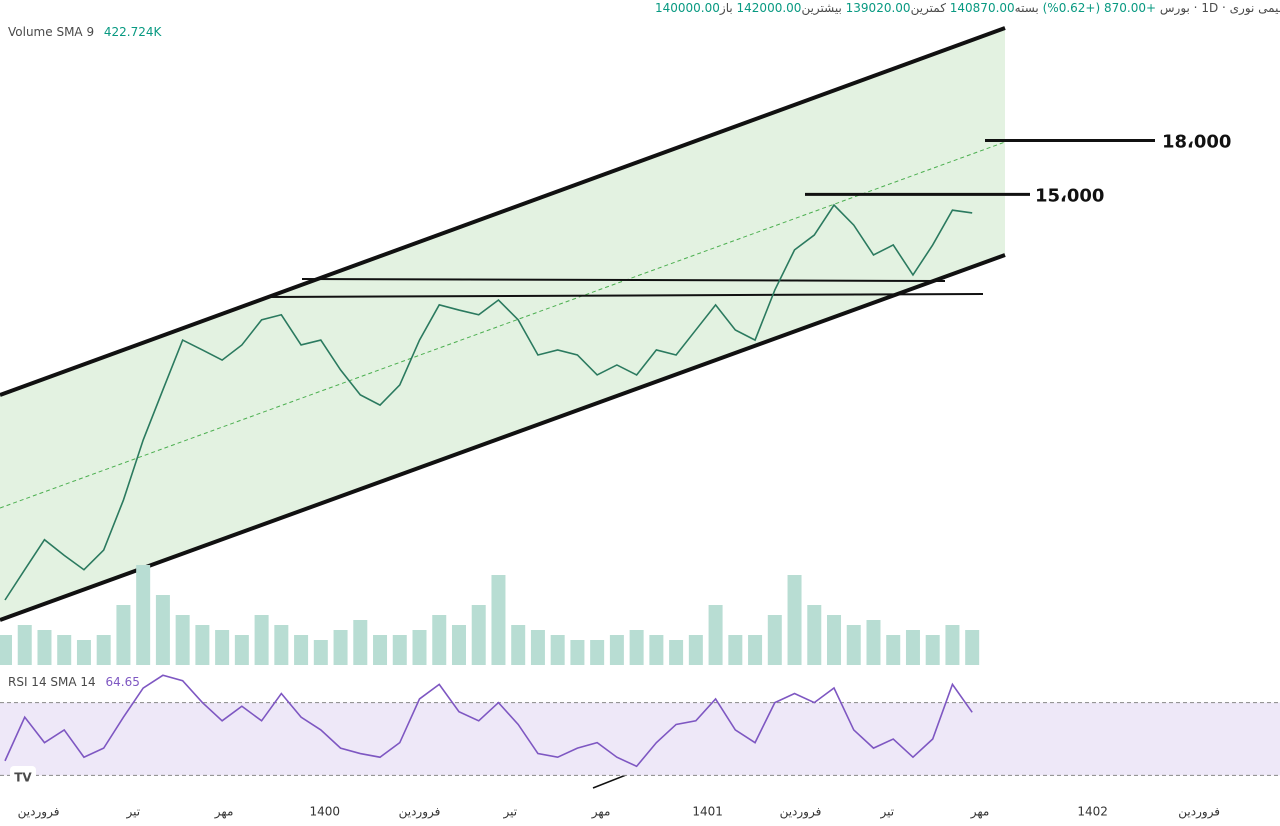 Image resolution: width=1280 pixels, height=826 pixels. What do you see at coordinates (1099, 8) in the screenshot?
I see `change: +870.00 (+0.62%)` at bounding box center [1099, 8].